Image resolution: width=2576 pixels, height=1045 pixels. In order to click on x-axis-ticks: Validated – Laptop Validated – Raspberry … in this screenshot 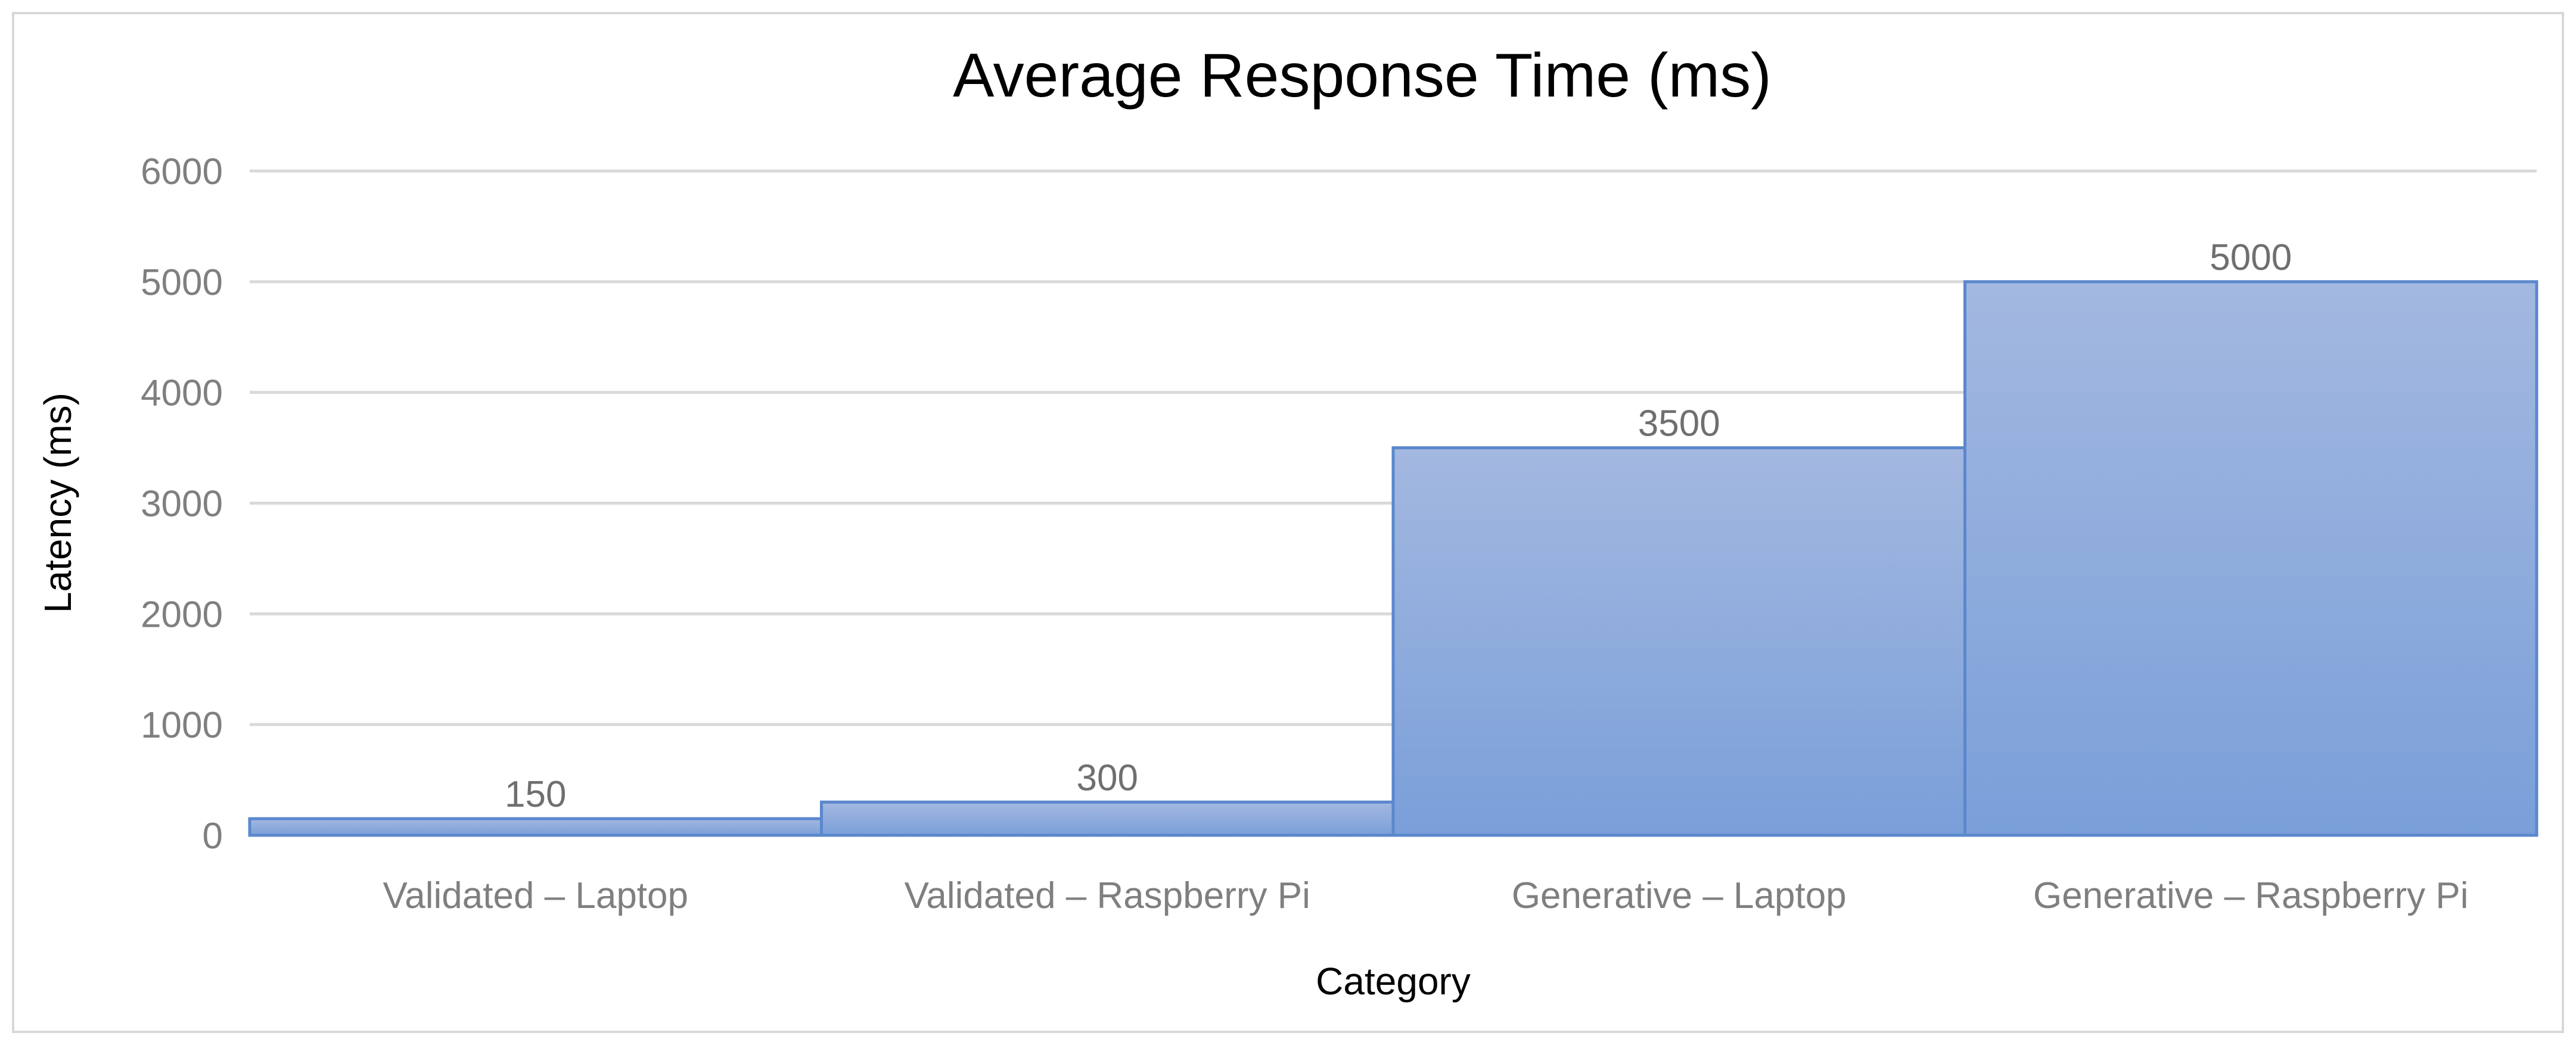, I will do `click(1426, 895)`.